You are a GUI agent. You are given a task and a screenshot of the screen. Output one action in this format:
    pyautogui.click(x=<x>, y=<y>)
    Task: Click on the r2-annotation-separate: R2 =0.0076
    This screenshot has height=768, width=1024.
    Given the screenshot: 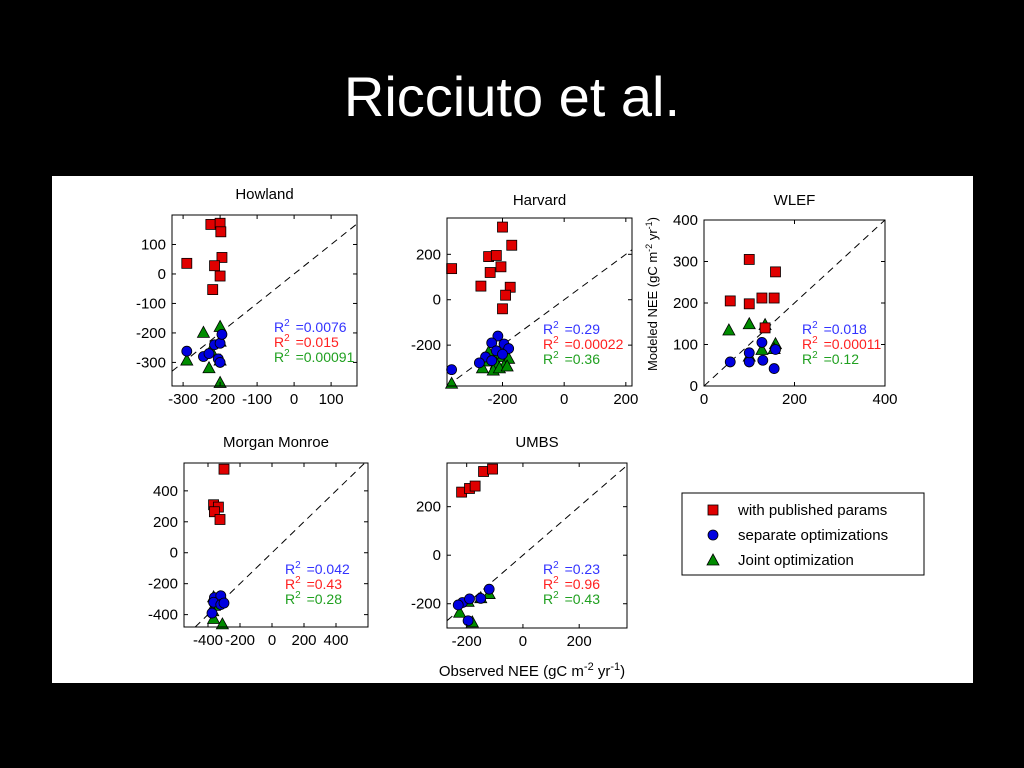 What is the action you would take?
    pyautogui.click(x=310, y=326)
    